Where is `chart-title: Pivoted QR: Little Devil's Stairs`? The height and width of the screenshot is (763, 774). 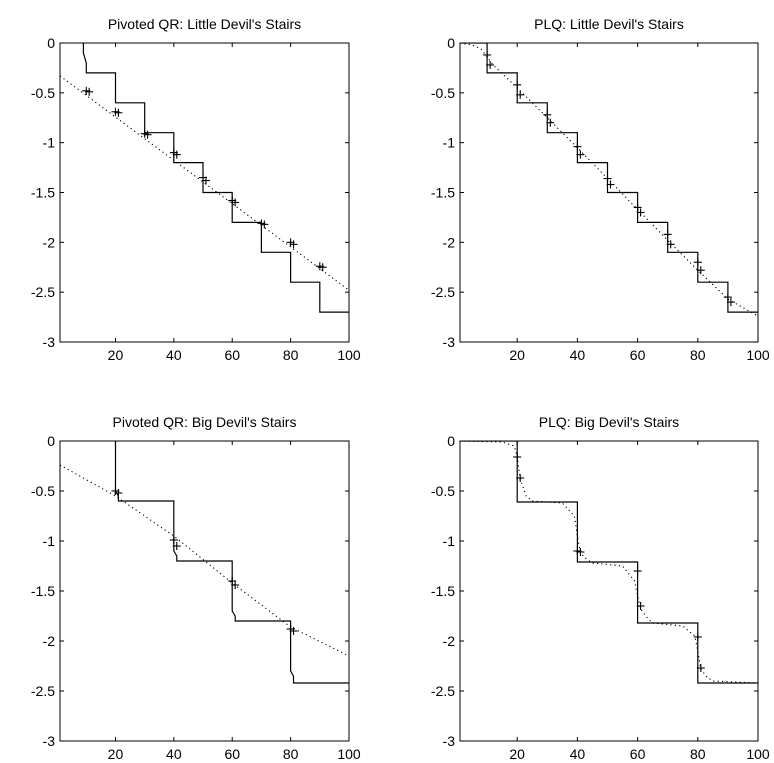
chart-title: Pivoted QR: Little Devil's Stairs is located at coordinates (204, 24).